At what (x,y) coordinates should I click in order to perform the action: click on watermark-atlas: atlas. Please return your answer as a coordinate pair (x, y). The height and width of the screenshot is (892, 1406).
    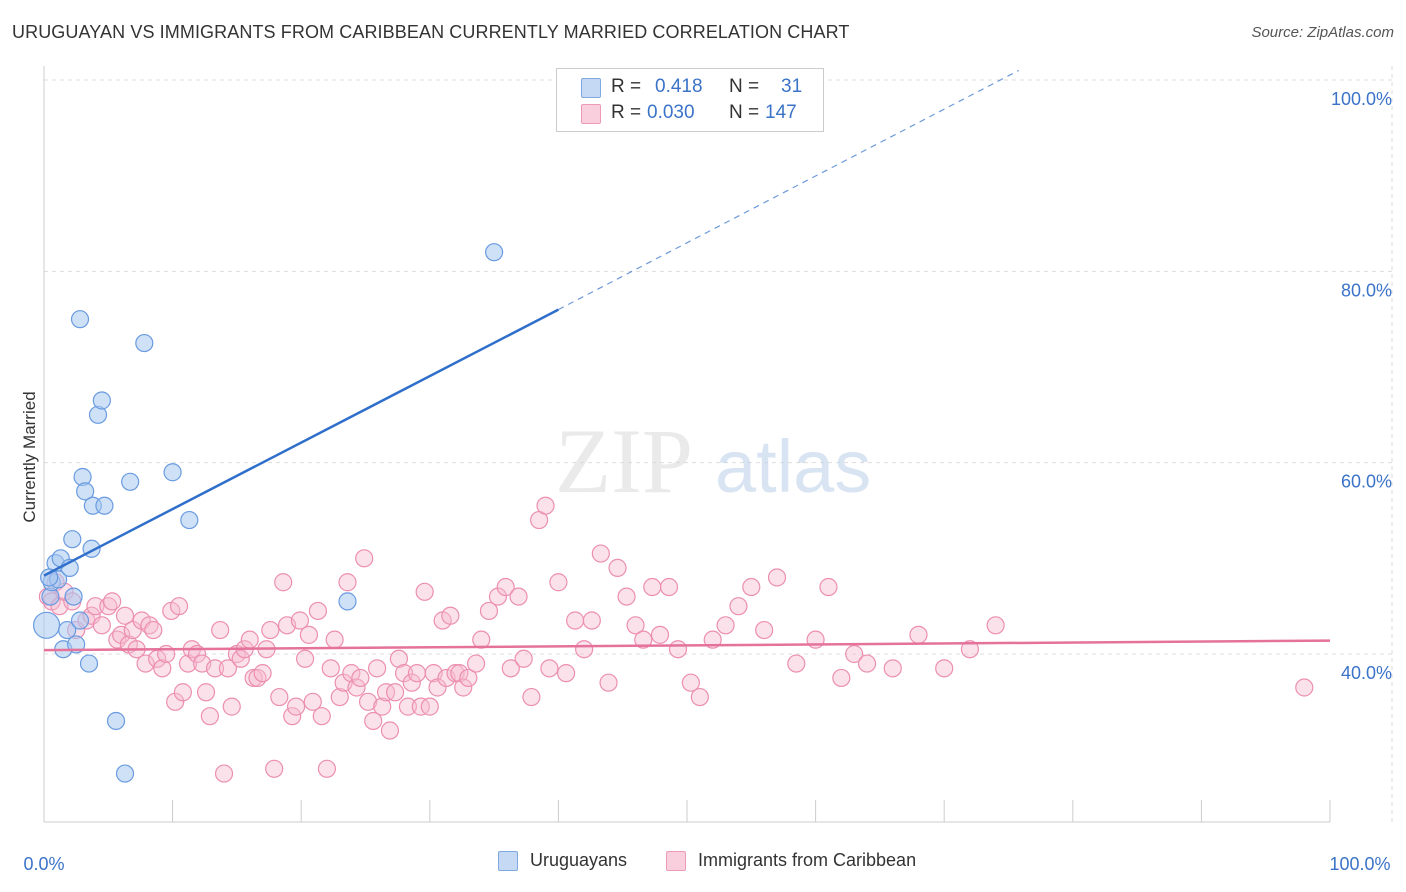
    Looking at the image, I should click on (793, 466).